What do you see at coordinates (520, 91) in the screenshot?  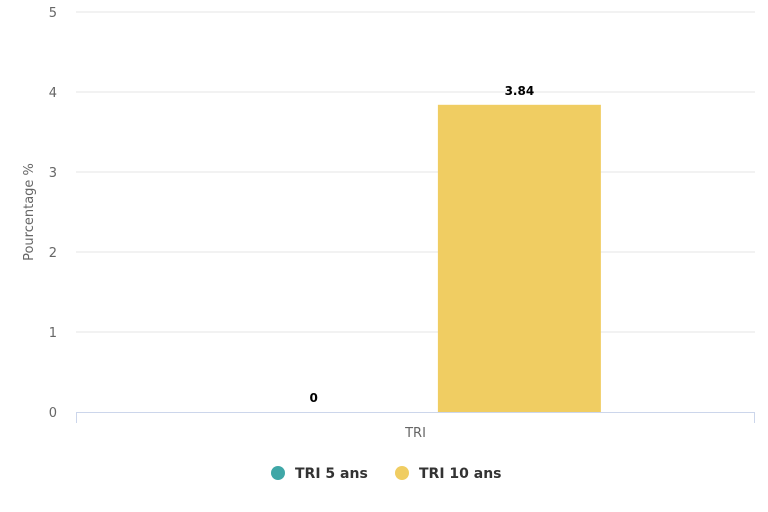 I see `data-label: 3.84` at bounding box center [520, 91].